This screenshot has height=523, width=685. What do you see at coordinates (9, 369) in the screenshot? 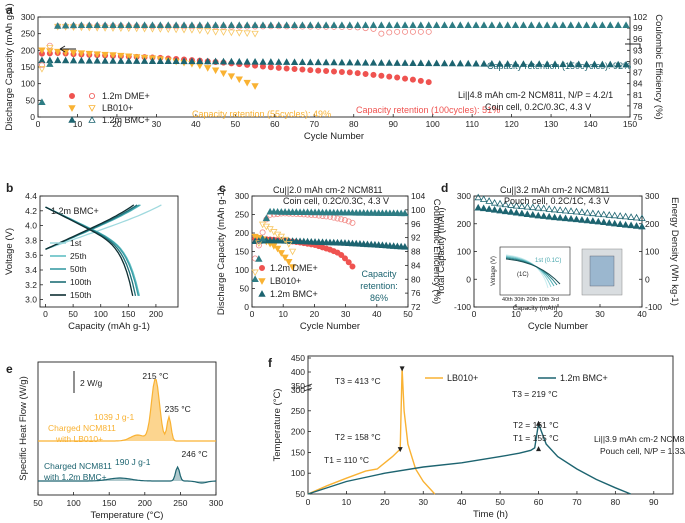
I see `panel-label-e: e` at bounding box center [9, 369].